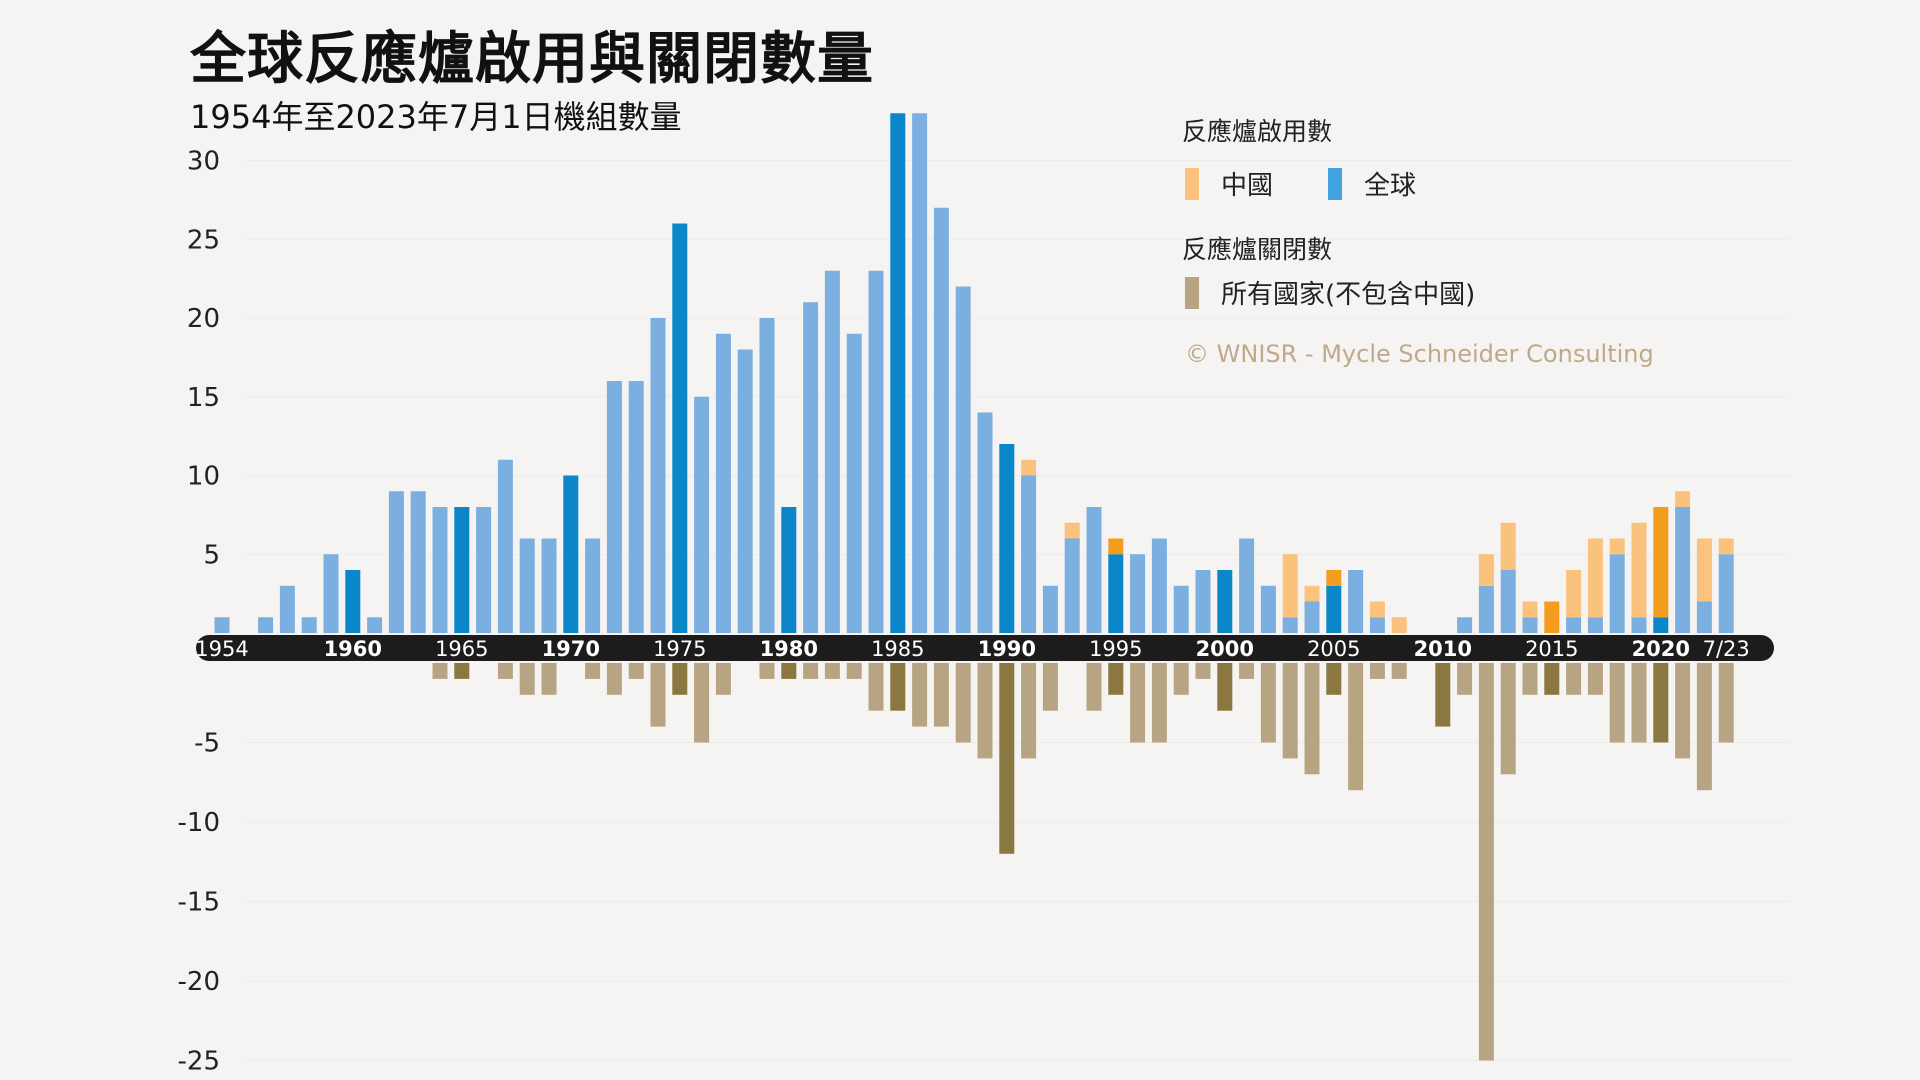  Describe the element at coordinates (436, 117) in the screenshot. I see `chart-subtitle: 1954年至2023年7月1日機組數量` at that location.